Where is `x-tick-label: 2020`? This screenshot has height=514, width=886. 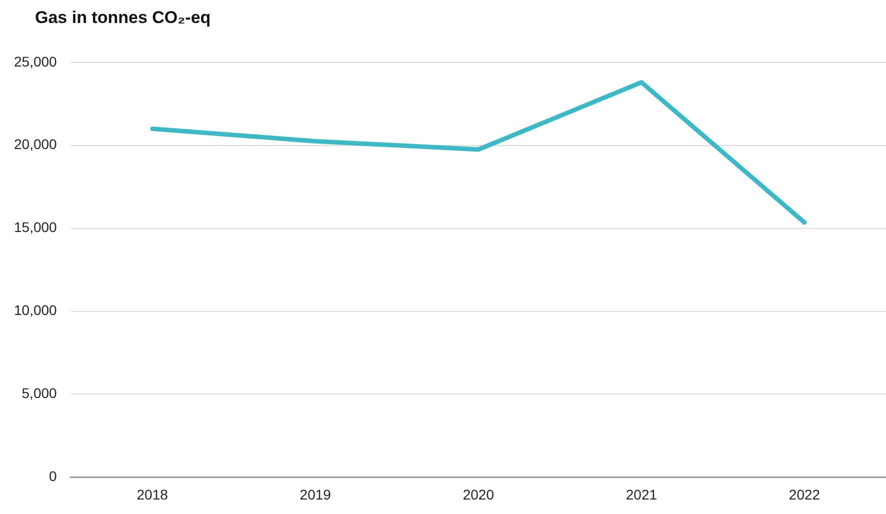 x-tick-label: 2020 is located at coordinates (478, 494).